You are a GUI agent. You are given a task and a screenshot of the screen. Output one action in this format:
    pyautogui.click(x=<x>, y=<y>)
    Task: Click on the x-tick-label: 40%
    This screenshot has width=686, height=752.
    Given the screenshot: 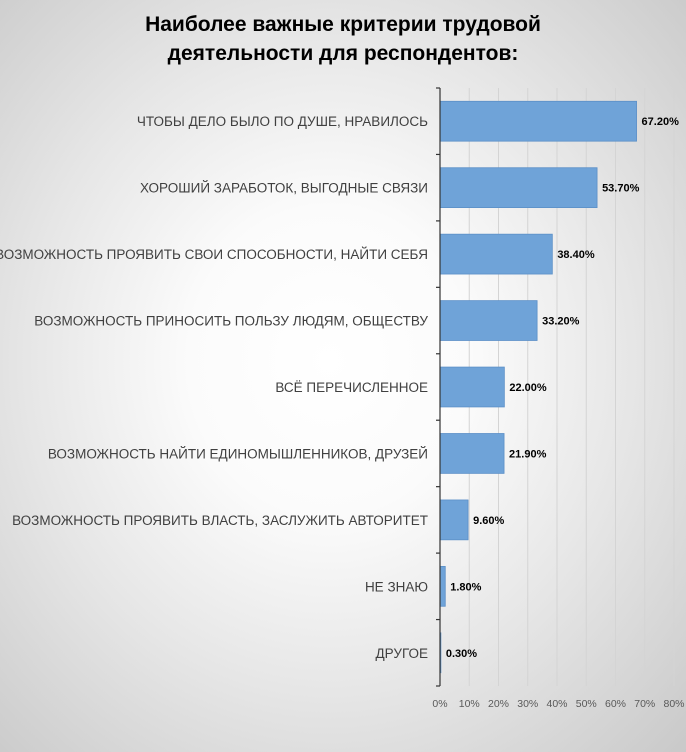 What is the action you would take?
    pyautogui.click(x=556, y=704)
    